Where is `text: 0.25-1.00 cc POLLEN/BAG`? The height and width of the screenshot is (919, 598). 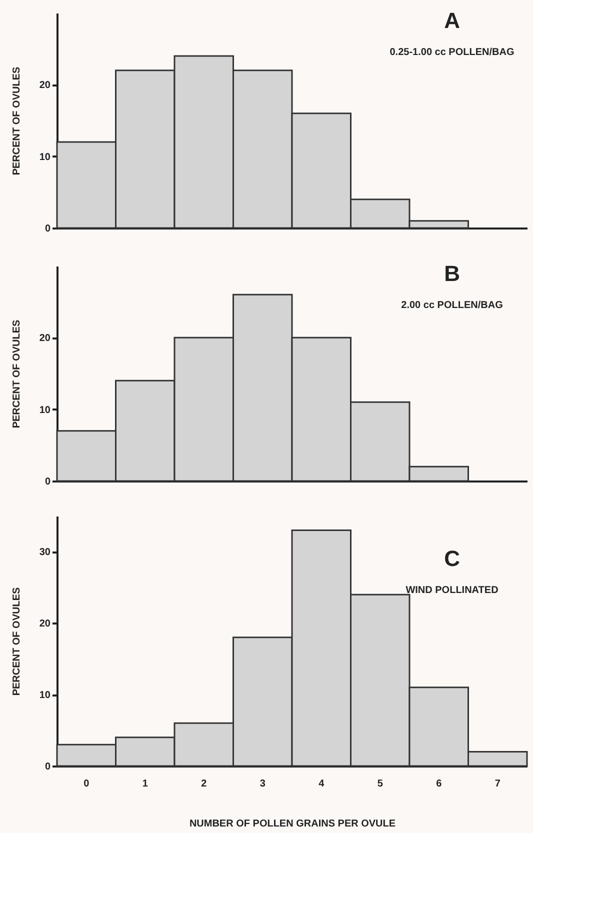 text: 0.25-1.00 cc POLLEN/BAG is located at coordinates (452, 52).